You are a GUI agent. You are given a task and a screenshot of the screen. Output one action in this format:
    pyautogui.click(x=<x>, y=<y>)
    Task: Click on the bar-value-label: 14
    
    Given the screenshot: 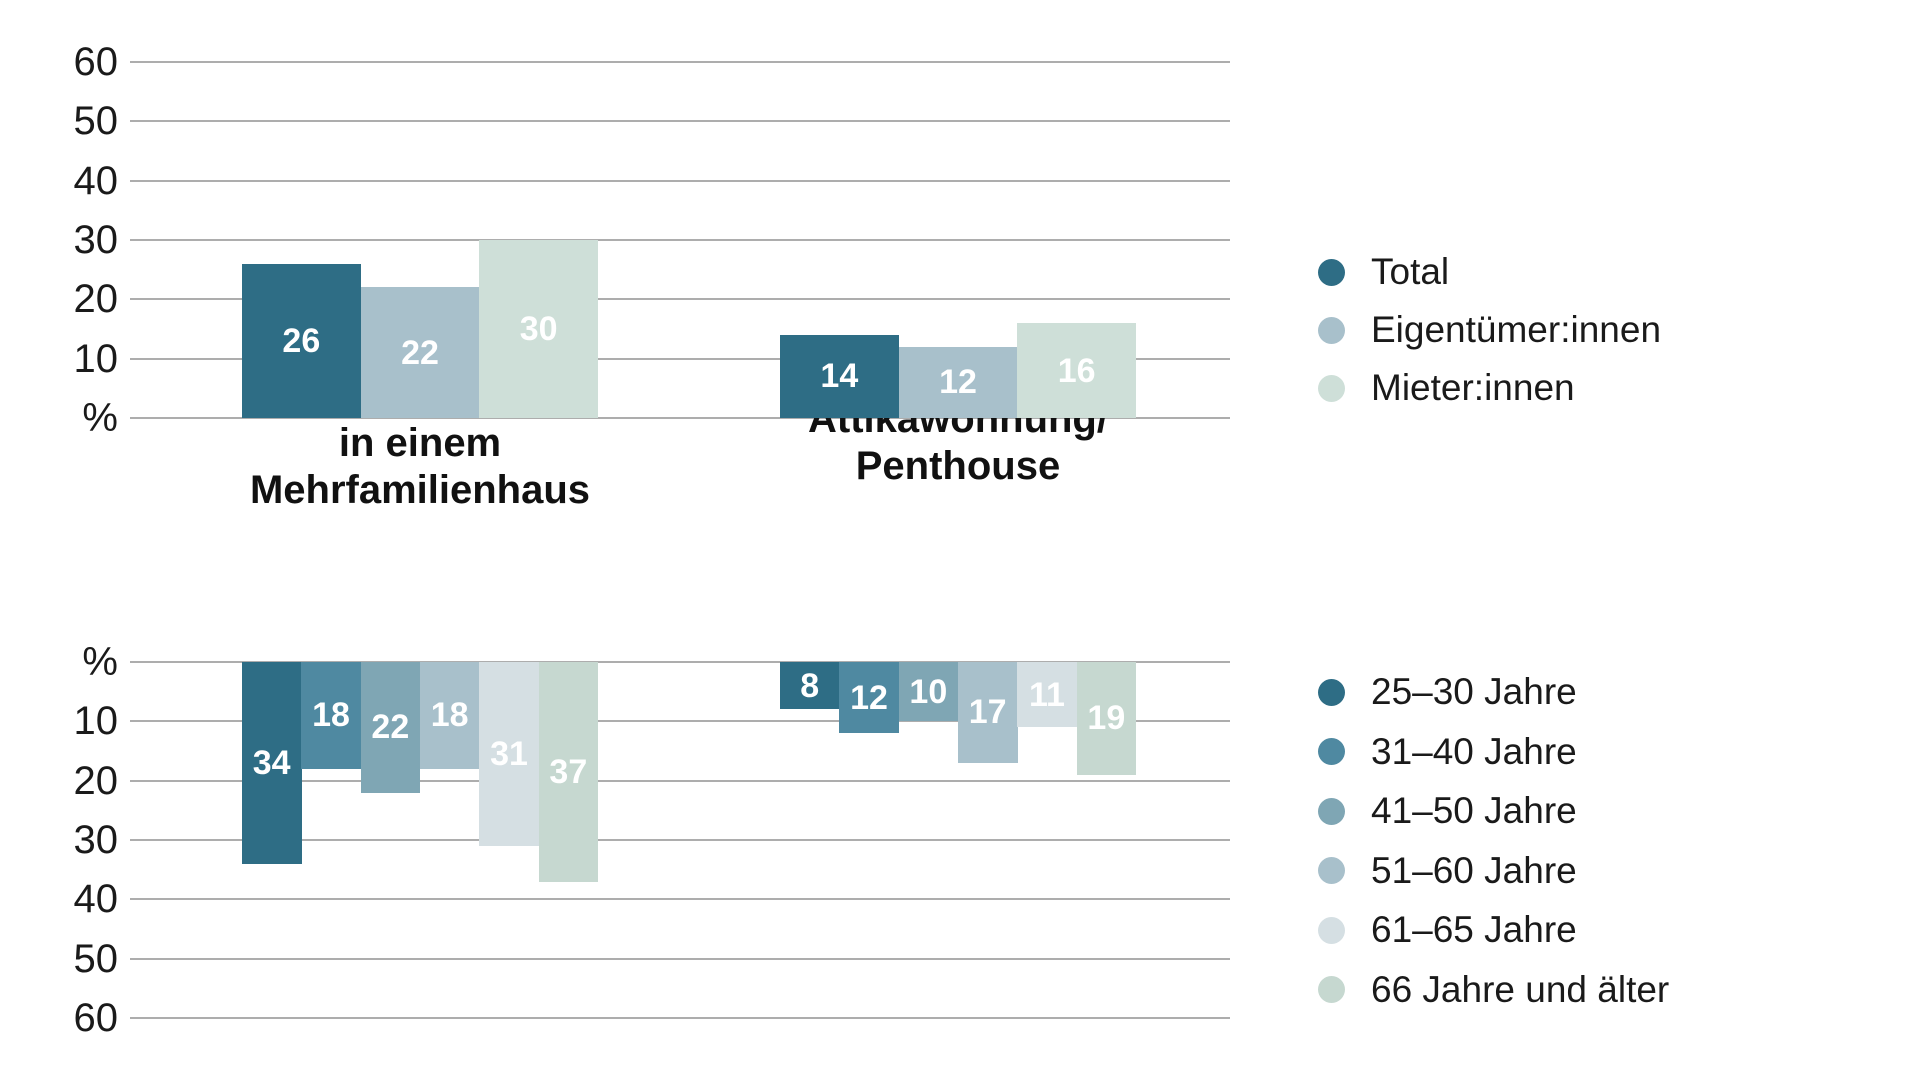 What is the action you would take?
    pyautogui.click(x=839, y=376)
    